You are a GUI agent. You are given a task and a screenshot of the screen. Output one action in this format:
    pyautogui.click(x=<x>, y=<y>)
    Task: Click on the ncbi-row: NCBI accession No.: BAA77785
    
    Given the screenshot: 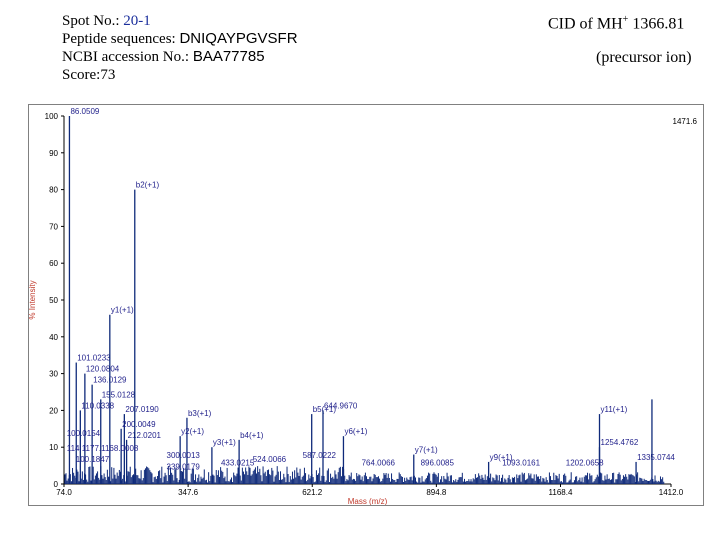 What is the action you would take?
    pyautogui.click(x=180, y=57)
    